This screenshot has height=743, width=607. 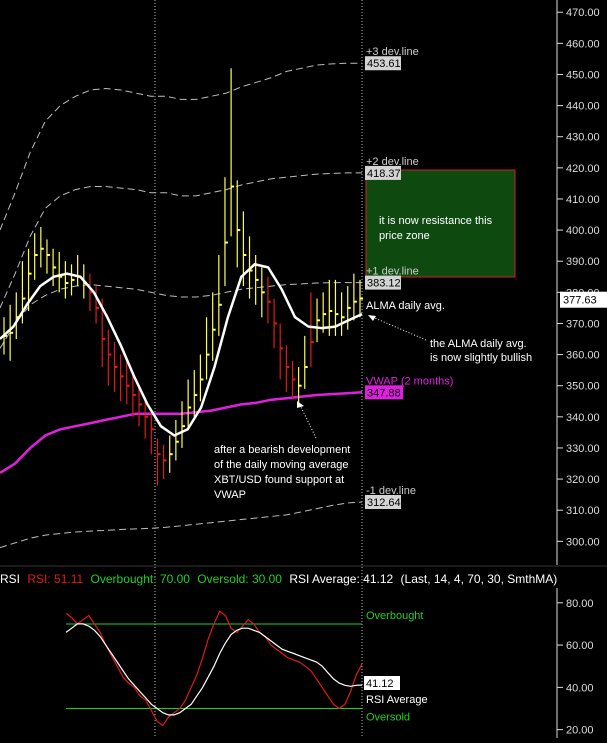 What do you see at coordinates (580, 731) in the screenshot?
I see `rsi-axis-tick-label: 20.00` at bounding box center [580, 731].